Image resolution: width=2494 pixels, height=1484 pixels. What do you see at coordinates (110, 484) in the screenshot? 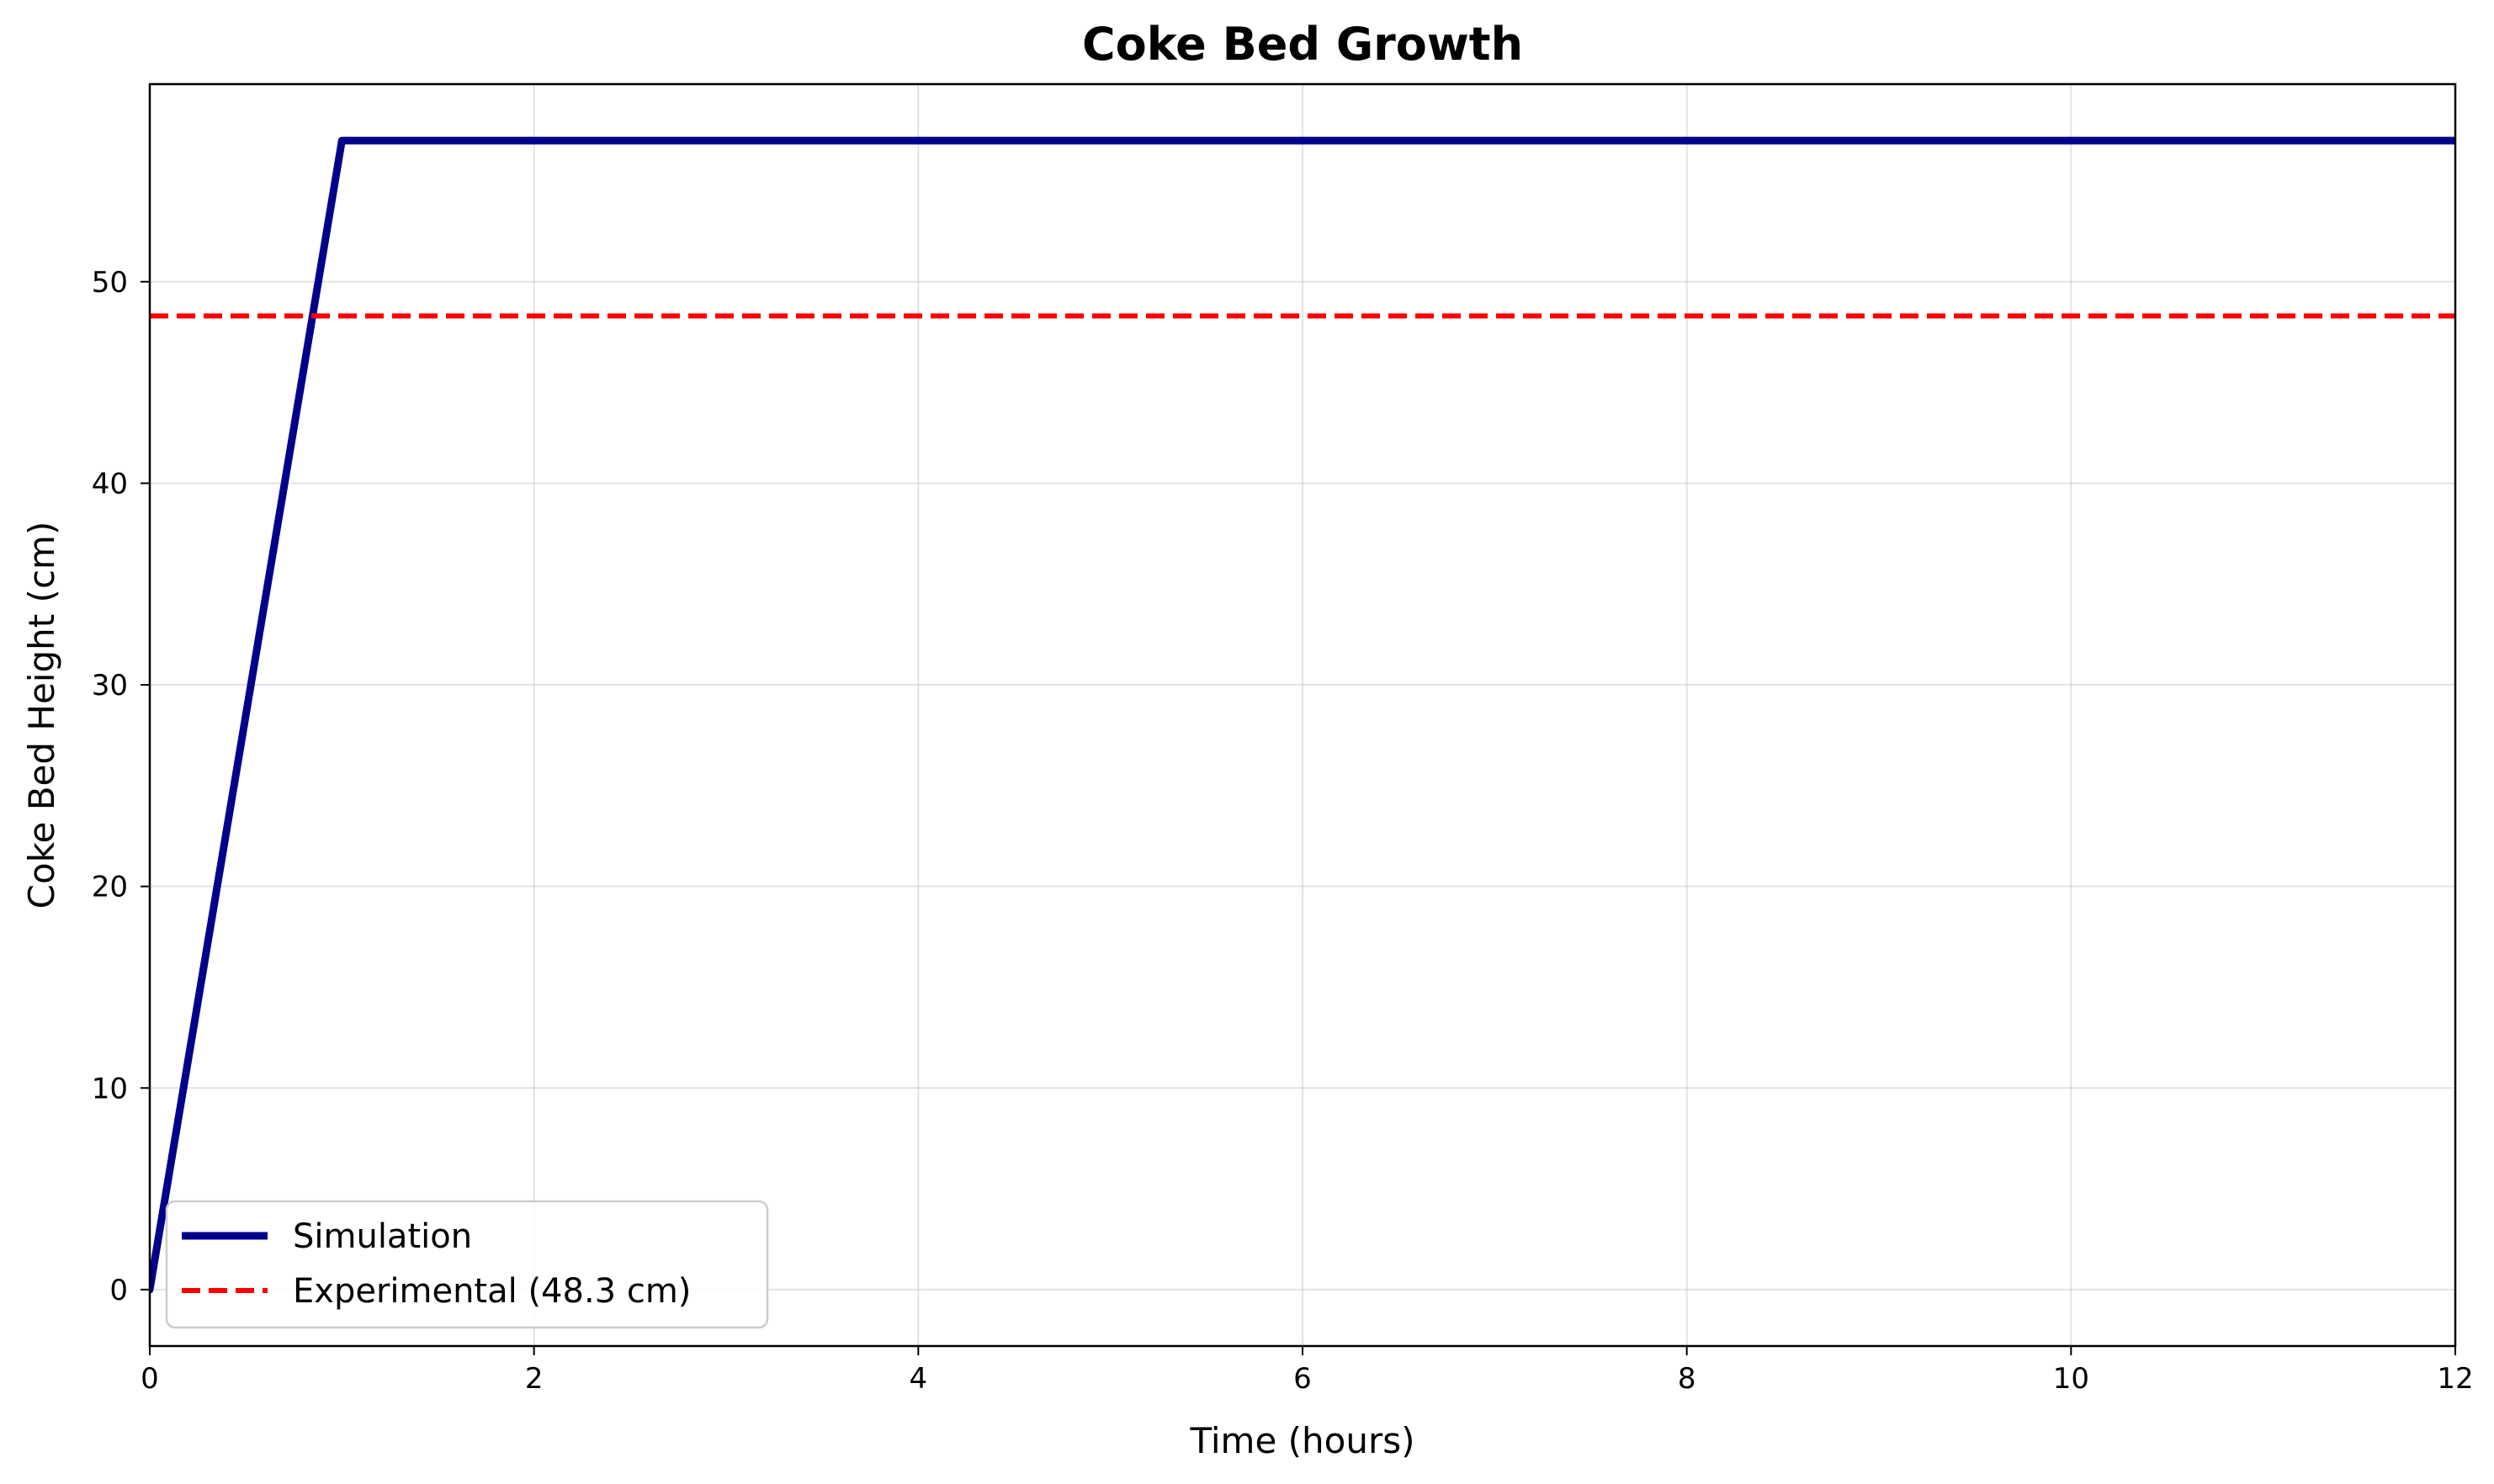
I see `y-tick-label: 40` at bounding box center [110, 484].